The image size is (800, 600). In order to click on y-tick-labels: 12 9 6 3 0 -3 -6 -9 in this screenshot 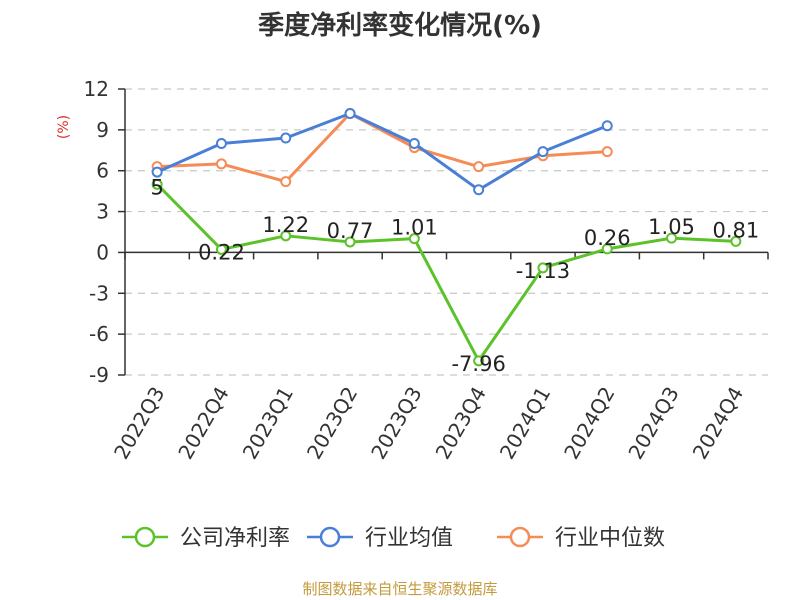, I will do `click(96, 232)`.